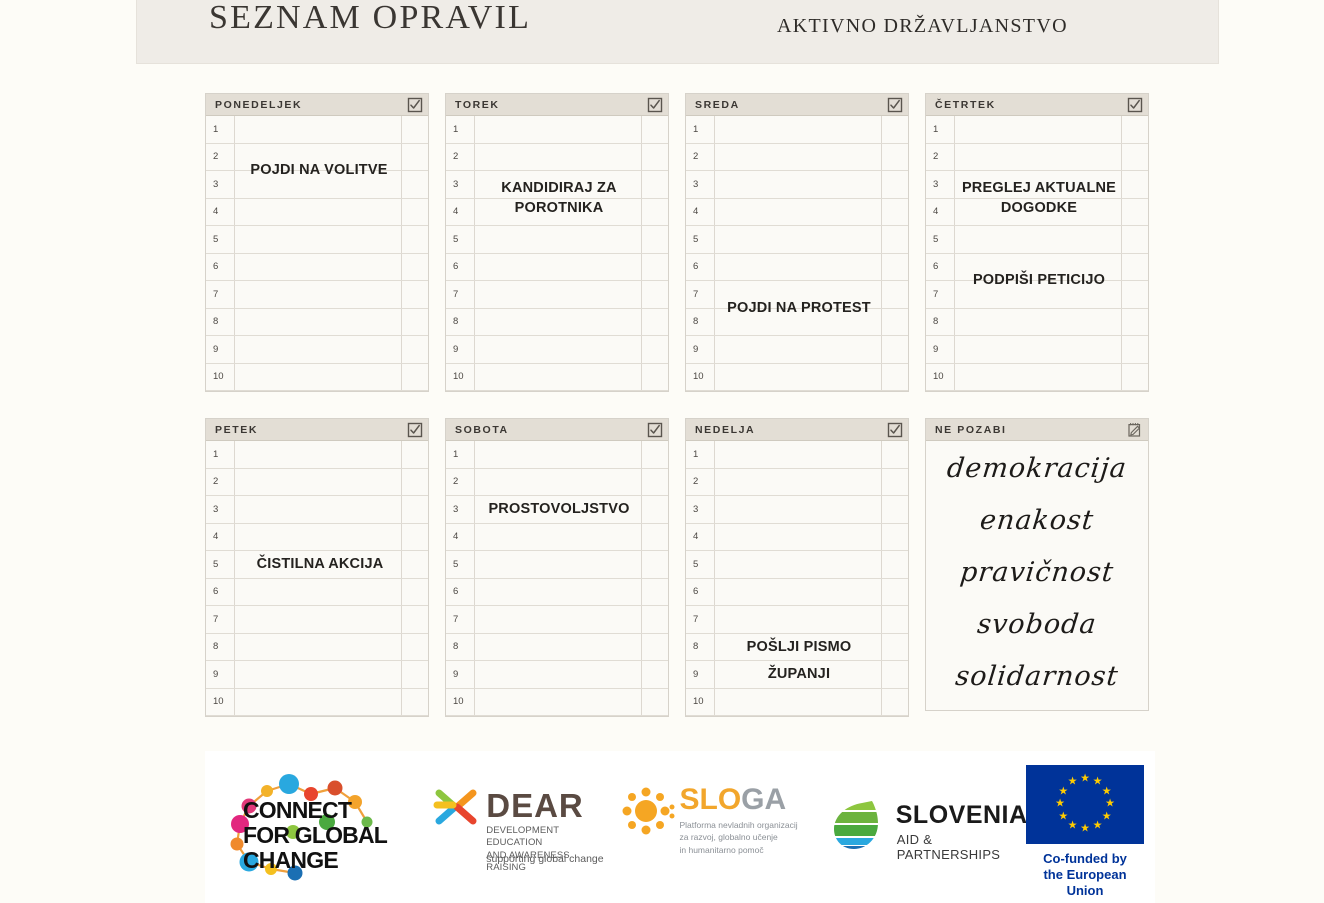 This screenshot has width=1324, height=903. Describe the element at coordinates (1037, 520) in the screenshot. I see `reminder-note: enakost` at that location.